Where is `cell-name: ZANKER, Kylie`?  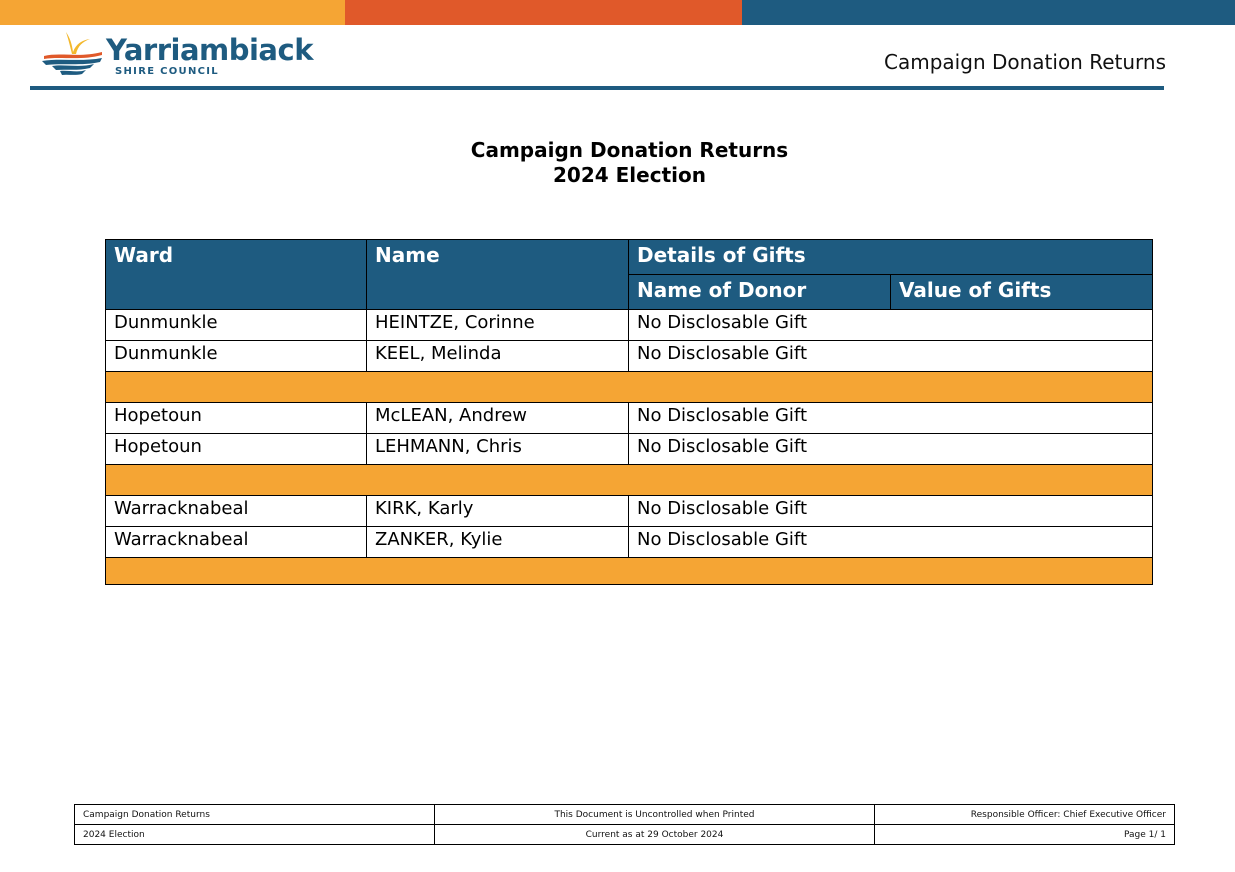
cell-name: ZANKER, Kylie is located at coordinates (497, 542).